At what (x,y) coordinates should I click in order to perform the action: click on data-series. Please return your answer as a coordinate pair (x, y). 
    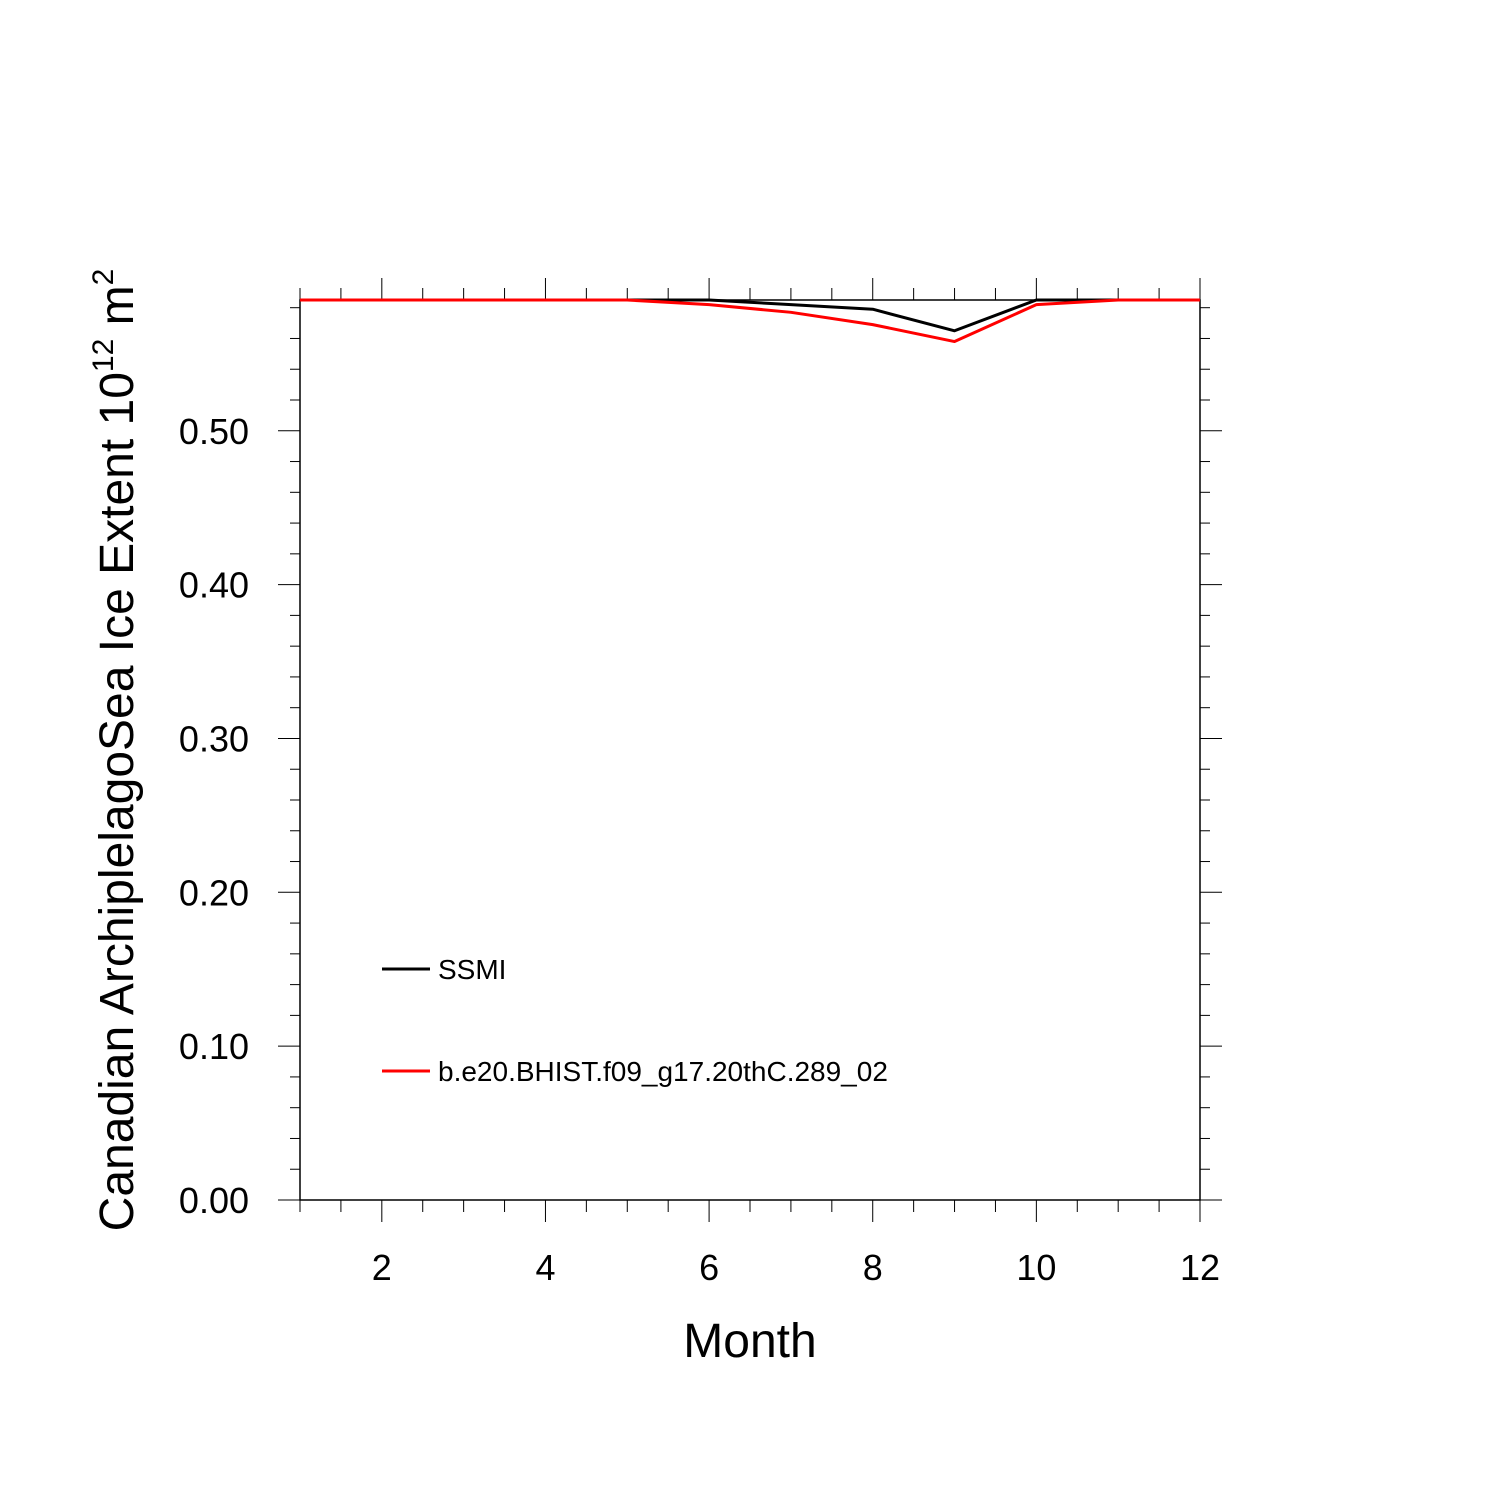
    Looking at the image, I should click on (750, 321).